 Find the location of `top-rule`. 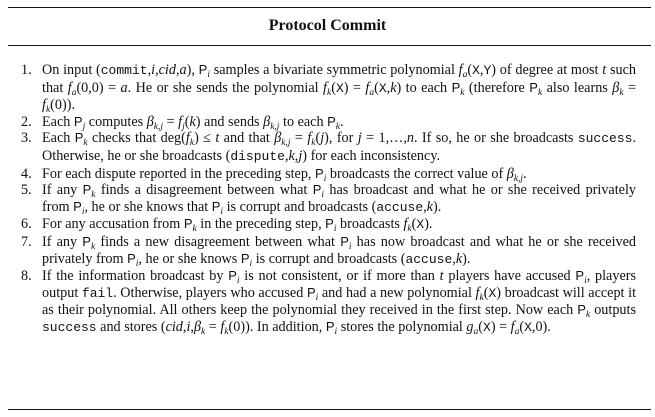

top-rule is located at coordinates (329, 7).